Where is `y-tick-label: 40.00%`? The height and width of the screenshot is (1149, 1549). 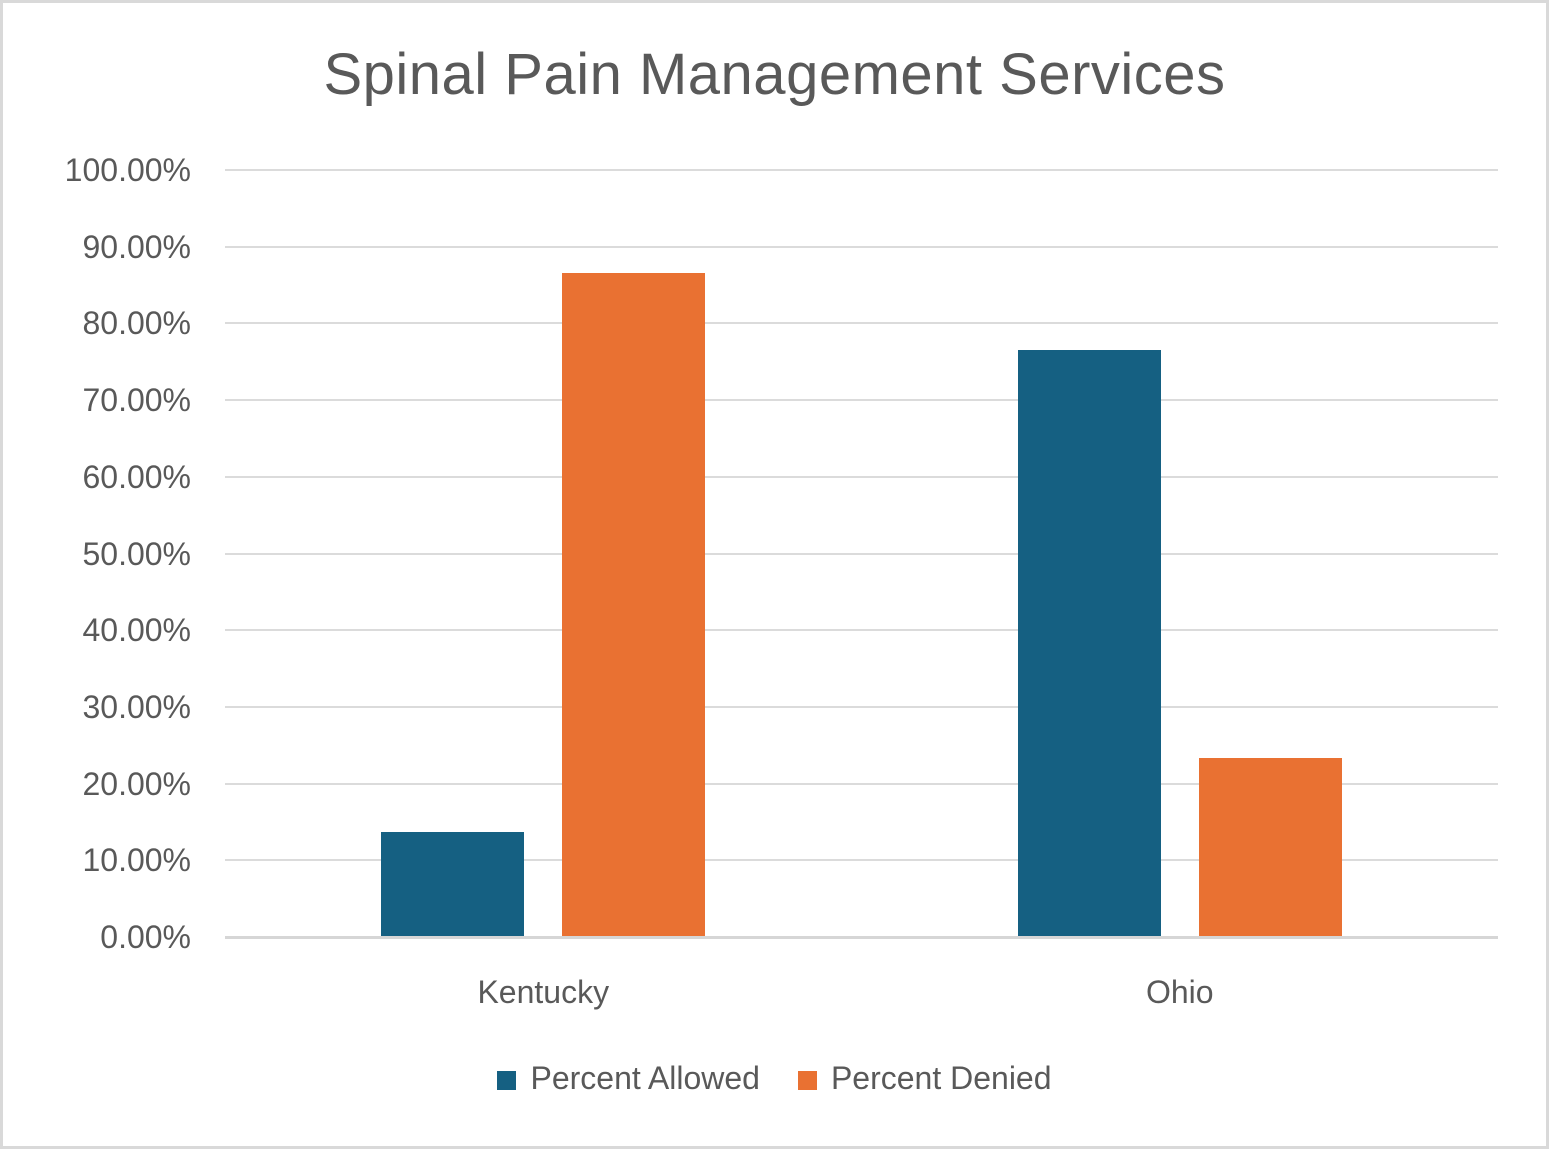
y-tick-label: 40.00% is located at coordinates (136, 630).